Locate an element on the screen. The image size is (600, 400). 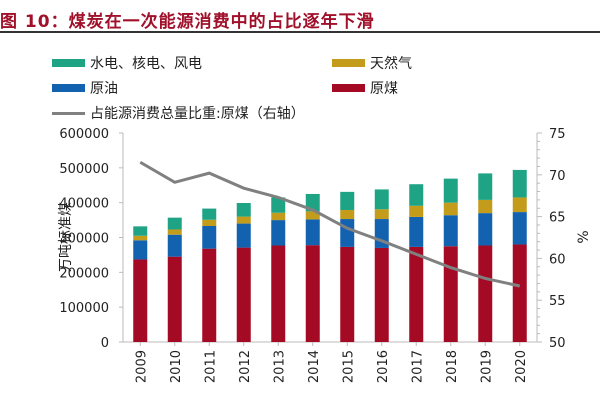
legend-hydro-nuclear-wind: 水电、核电、风电 is located at coordinates (127, 63).